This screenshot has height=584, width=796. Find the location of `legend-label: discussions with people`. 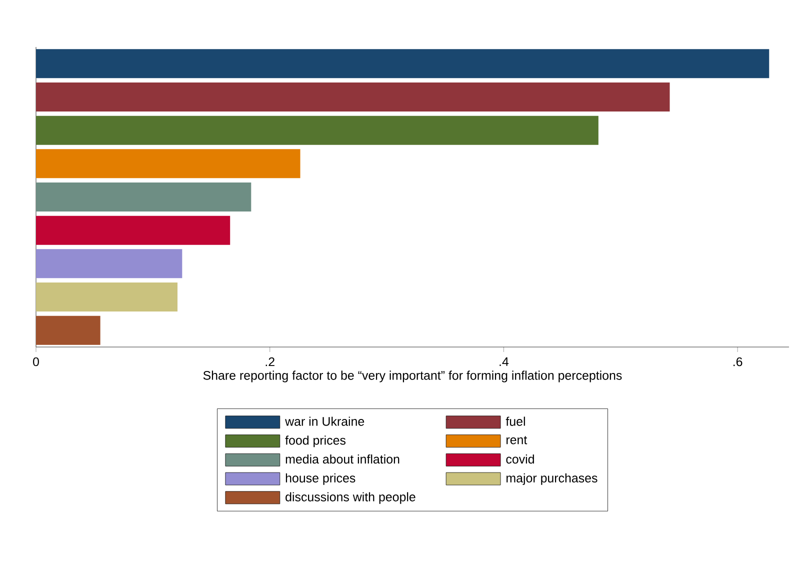

legend-label: discussions with people is located at coordinates (351, 498).